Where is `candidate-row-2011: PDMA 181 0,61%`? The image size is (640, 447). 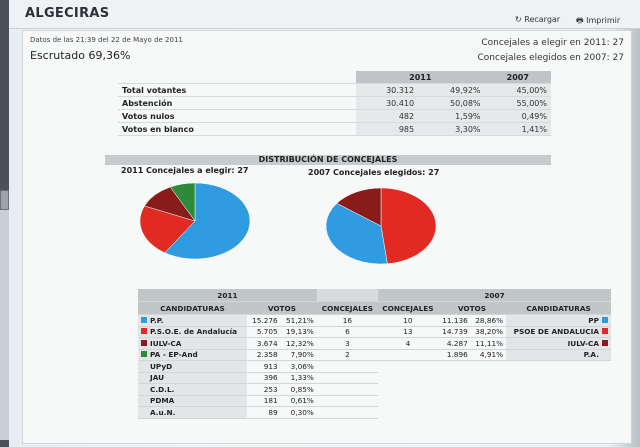 candidate-row-2011: PDMA 181 0,61% is located at coordinates (258, 401).